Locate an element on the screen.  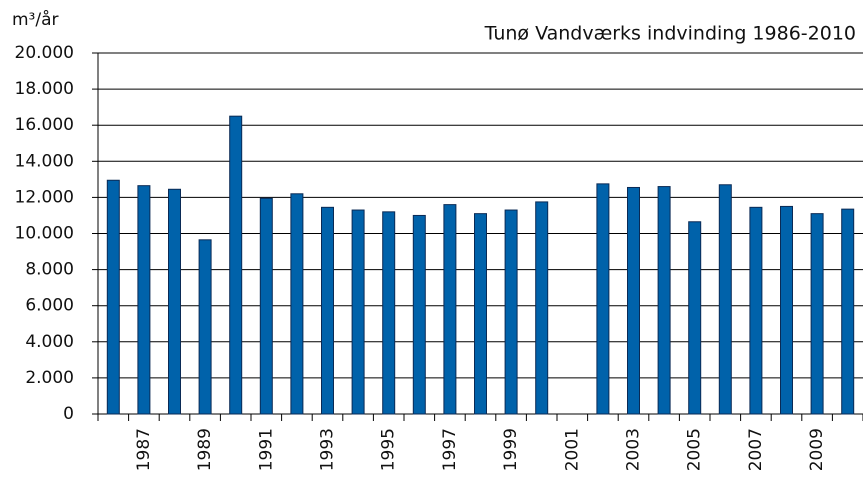
chart-title: Tunø Vandværks indvinding 1986-2010 is located at coordinates (670, 34).